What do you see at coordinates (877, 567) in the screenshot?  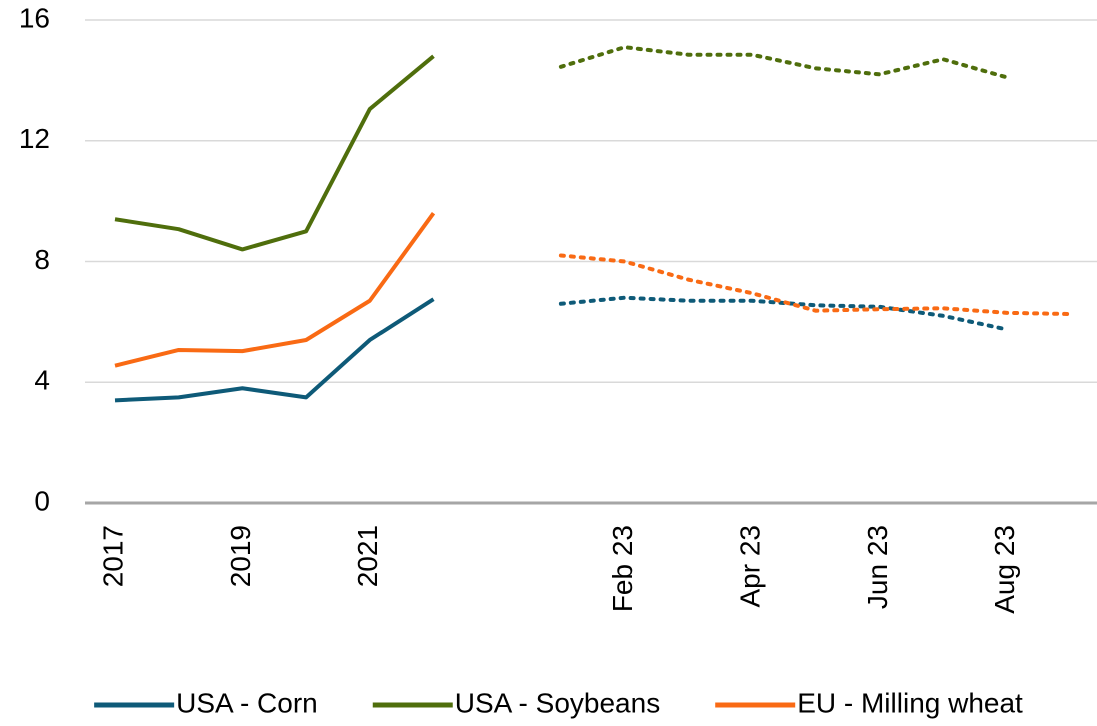 I see `x-tick-label: Jun 23` at bounding box center [877, 567].